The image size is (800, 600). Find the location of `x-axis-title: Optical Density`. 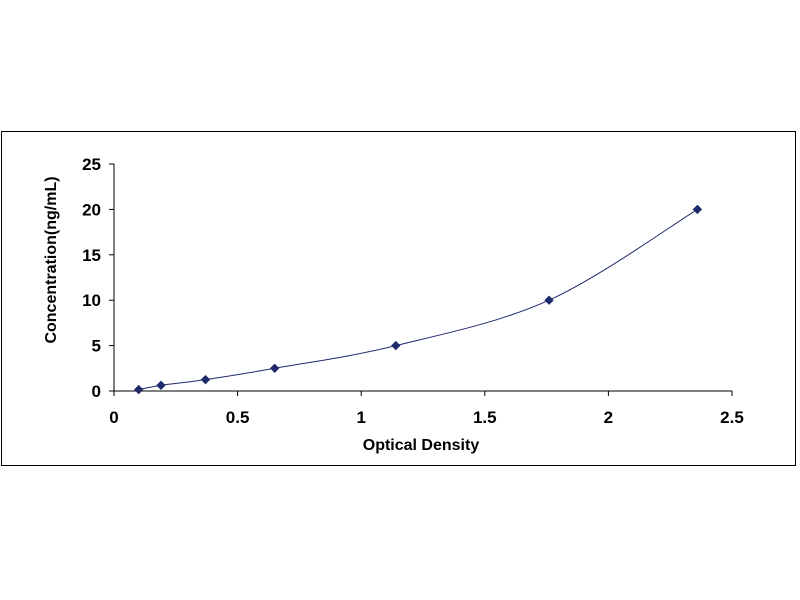

x-axis-title: Optical Density is located at coordinates (421, 445).